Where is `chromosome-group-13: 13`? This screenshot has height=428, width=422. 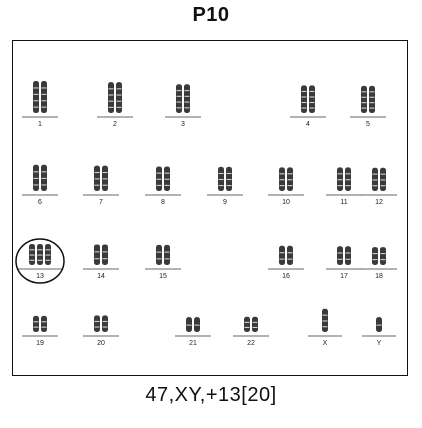 chromosome-group-13: 13 is located at coordinates (40, 261).